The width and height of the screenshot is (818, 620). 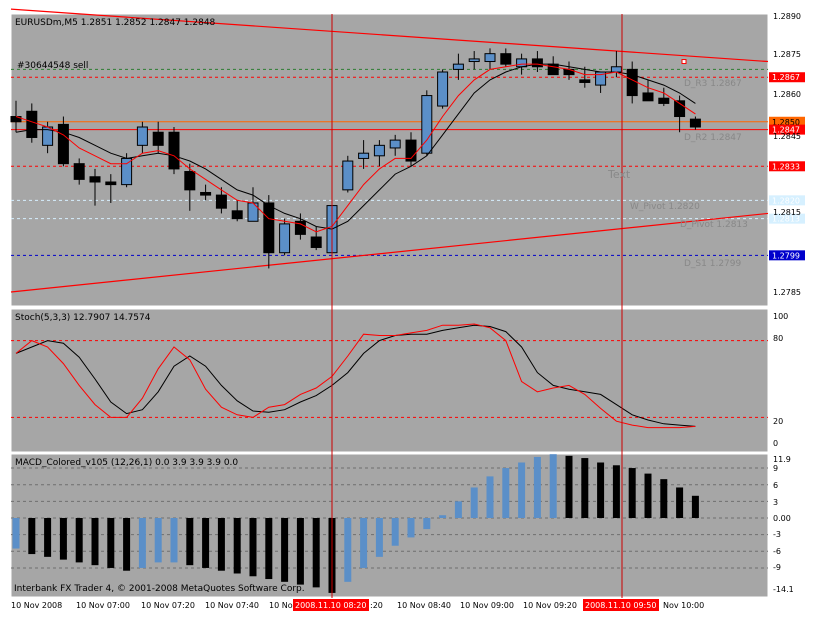 I want to click on price-tag-label: 1.2847, so click(x=786, y=130).